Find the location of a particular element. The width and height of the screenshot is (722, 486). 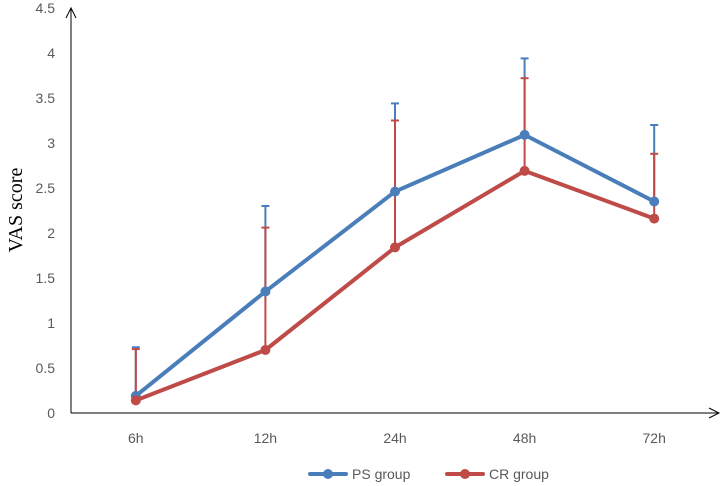

y-tick-label: 4.5 is located at coordinates (46, 8).